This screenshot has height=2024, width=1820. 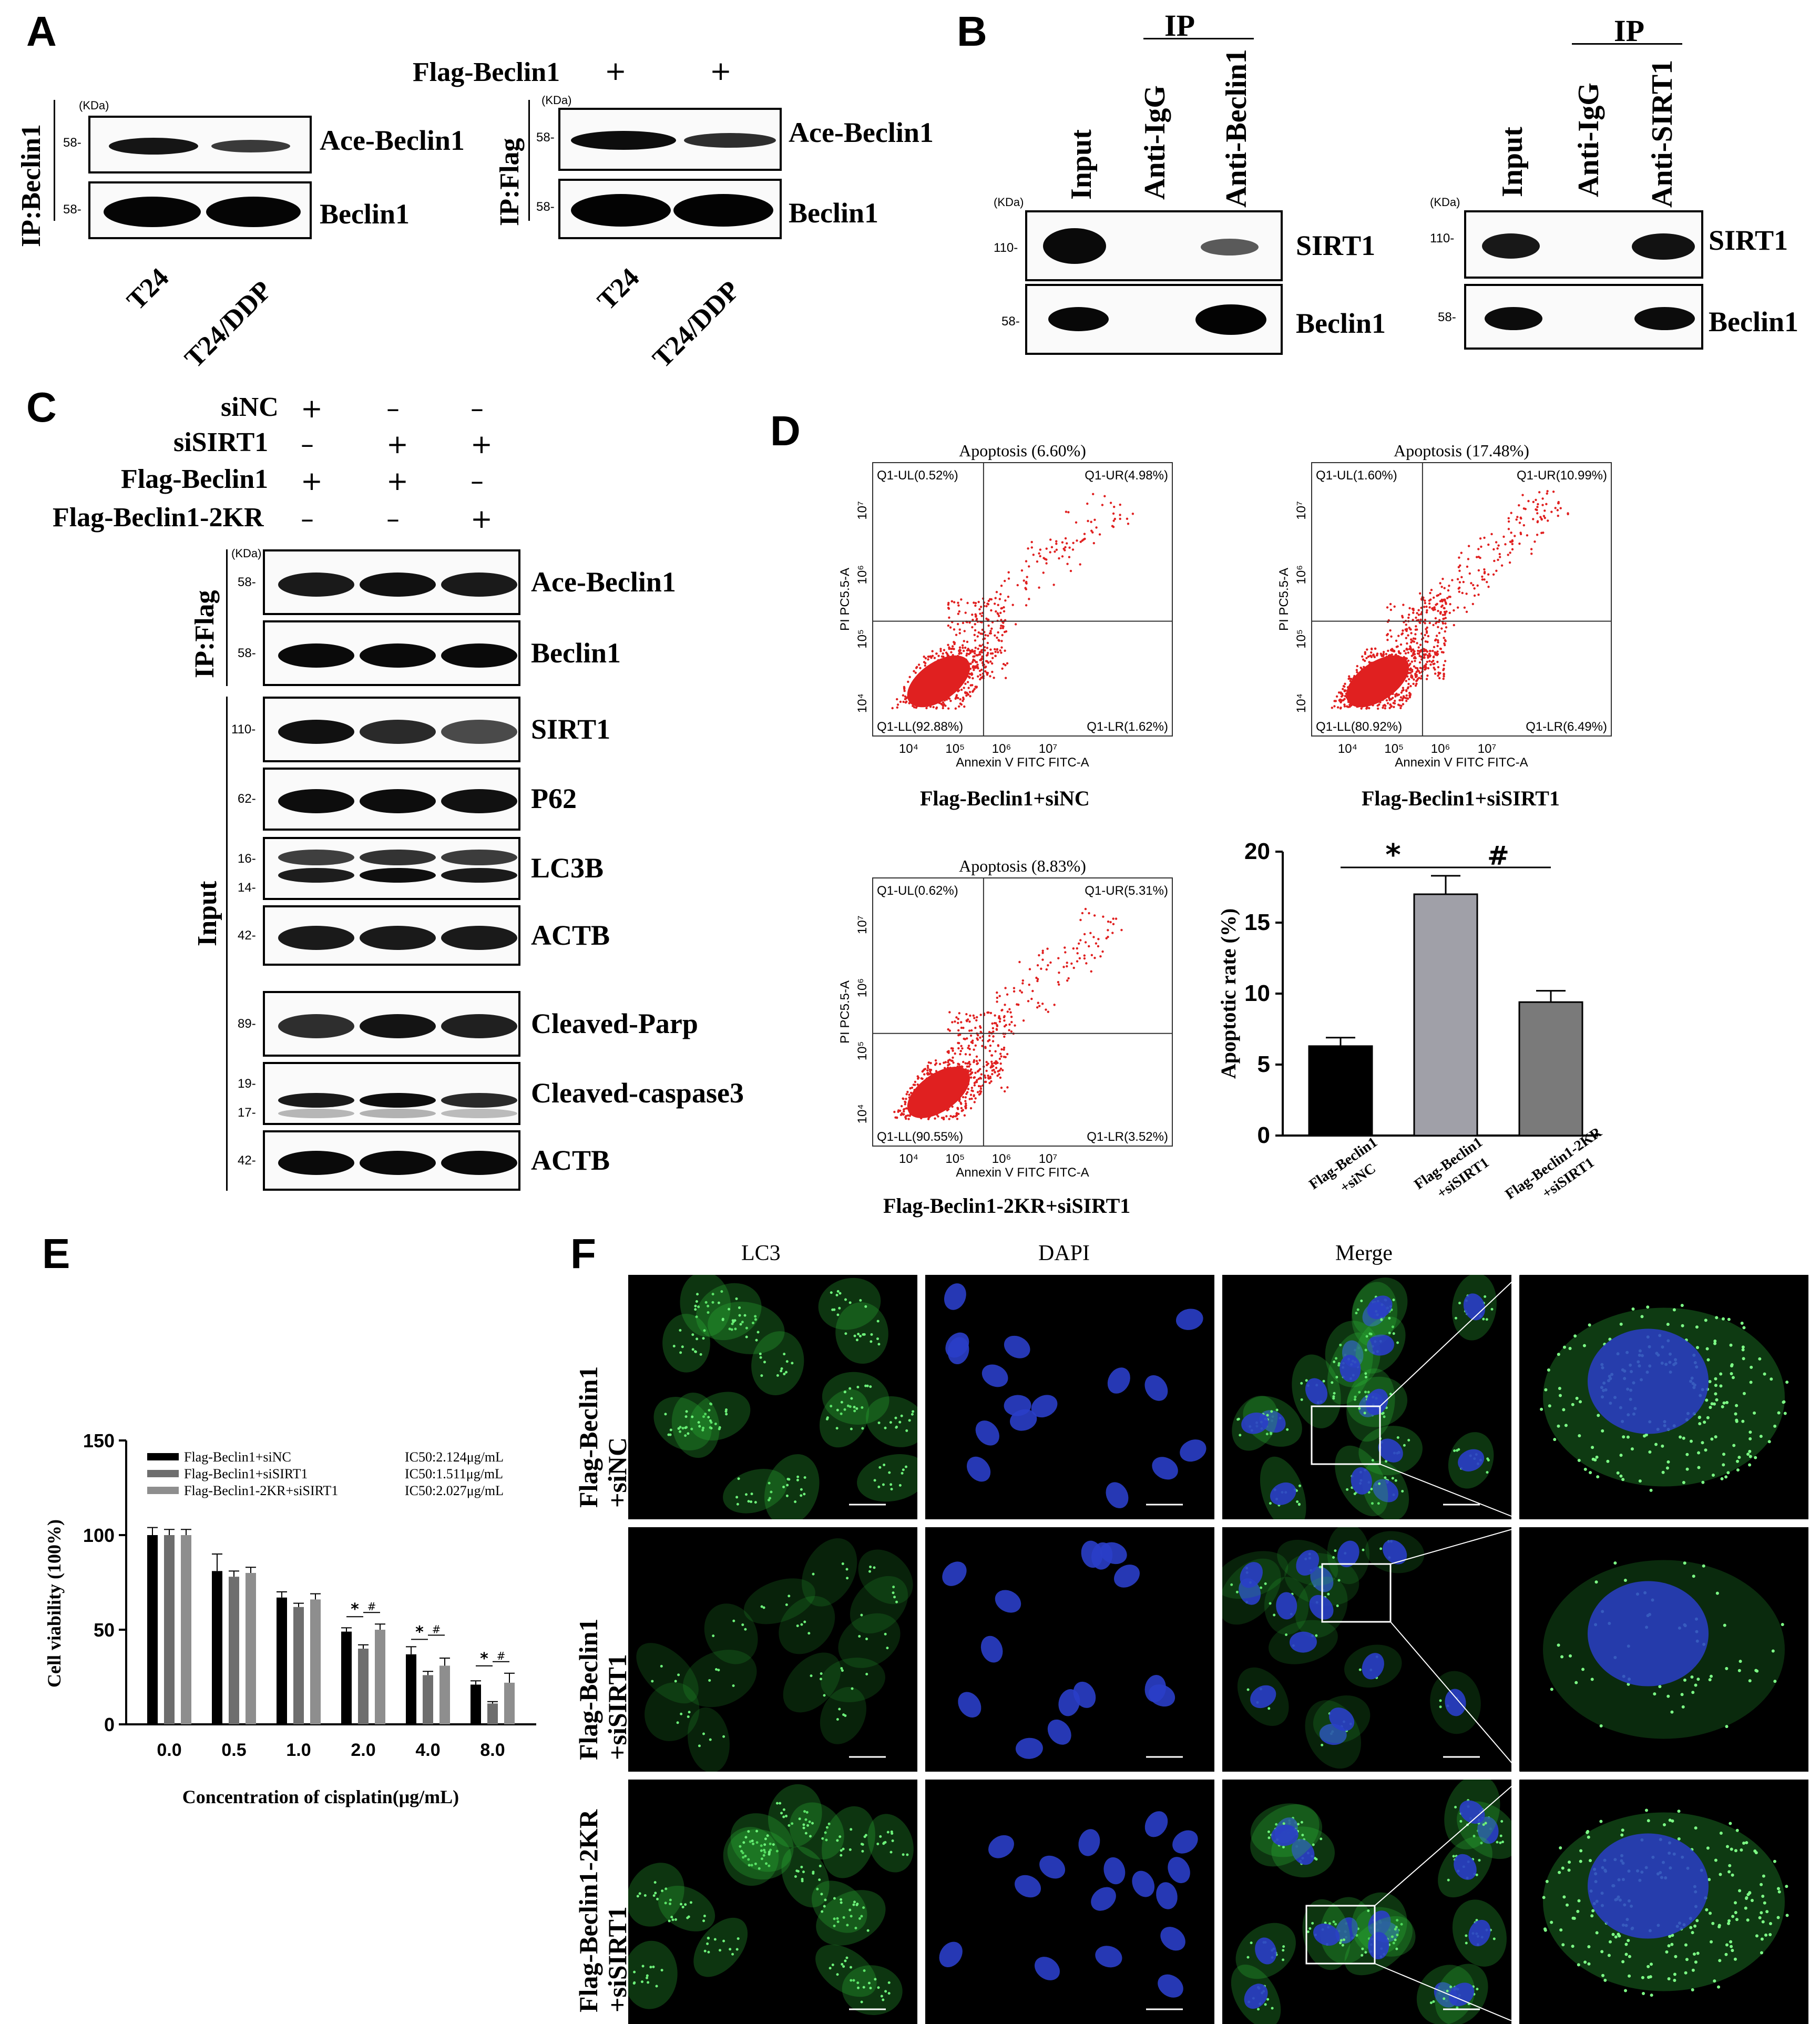 I want to click on lane-b-right-3: Anti-SIRT1, so click(x=1662, y=133).